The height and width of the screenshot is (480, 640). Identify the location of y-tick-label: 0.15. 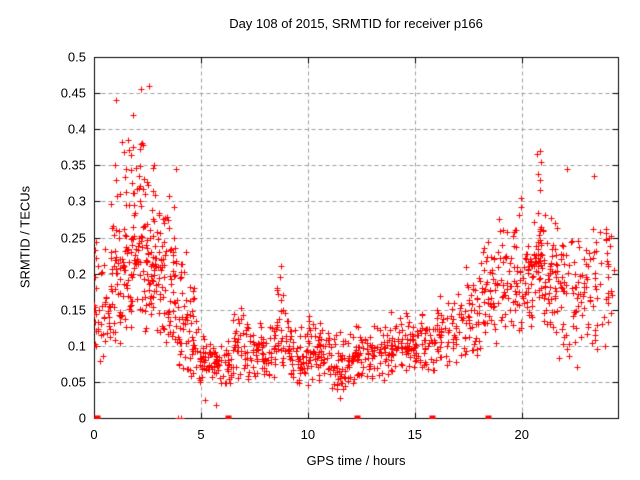
(73, 310).